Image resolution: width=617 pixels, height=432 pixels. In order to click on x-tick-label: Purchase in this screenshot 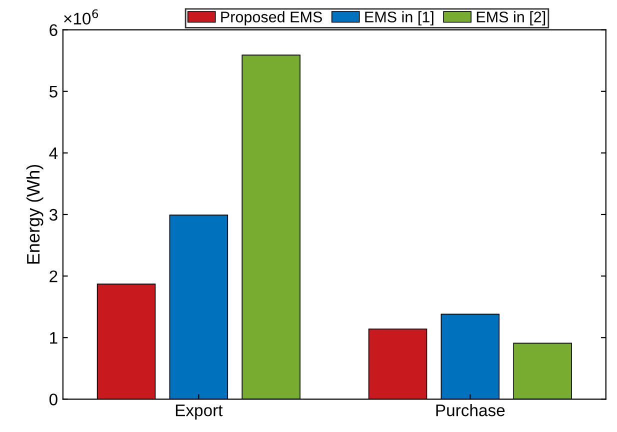, I will do `click(470, 410)`.